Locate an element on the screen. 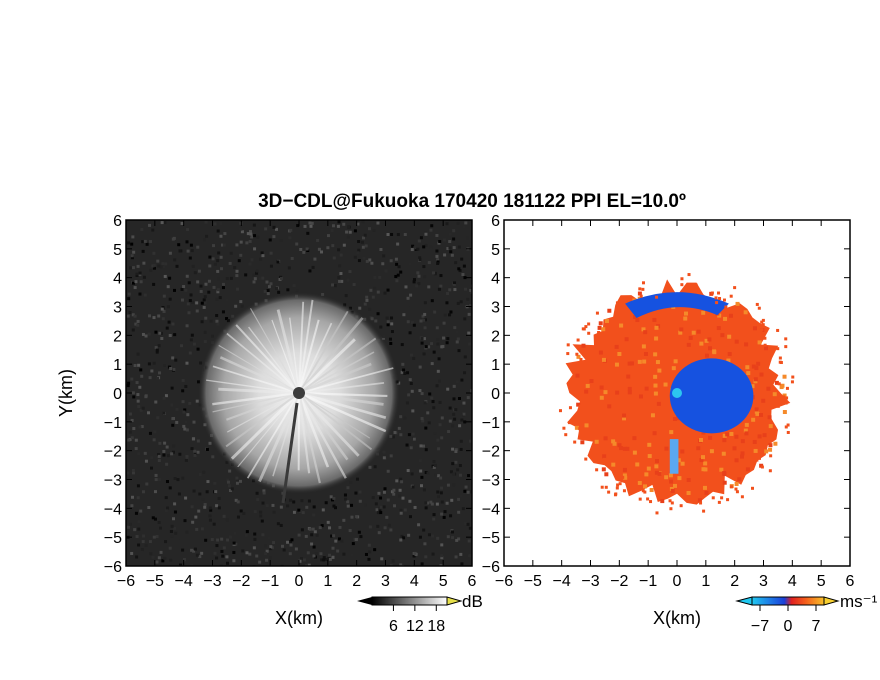  x-tick-label: 2 is located at coordinates (356, 581).